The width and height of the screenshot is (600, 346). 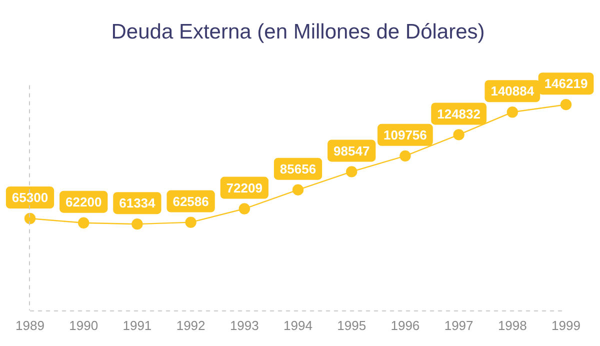 I want to click on x-tick-label: 1993, so click(x=244, y=325).